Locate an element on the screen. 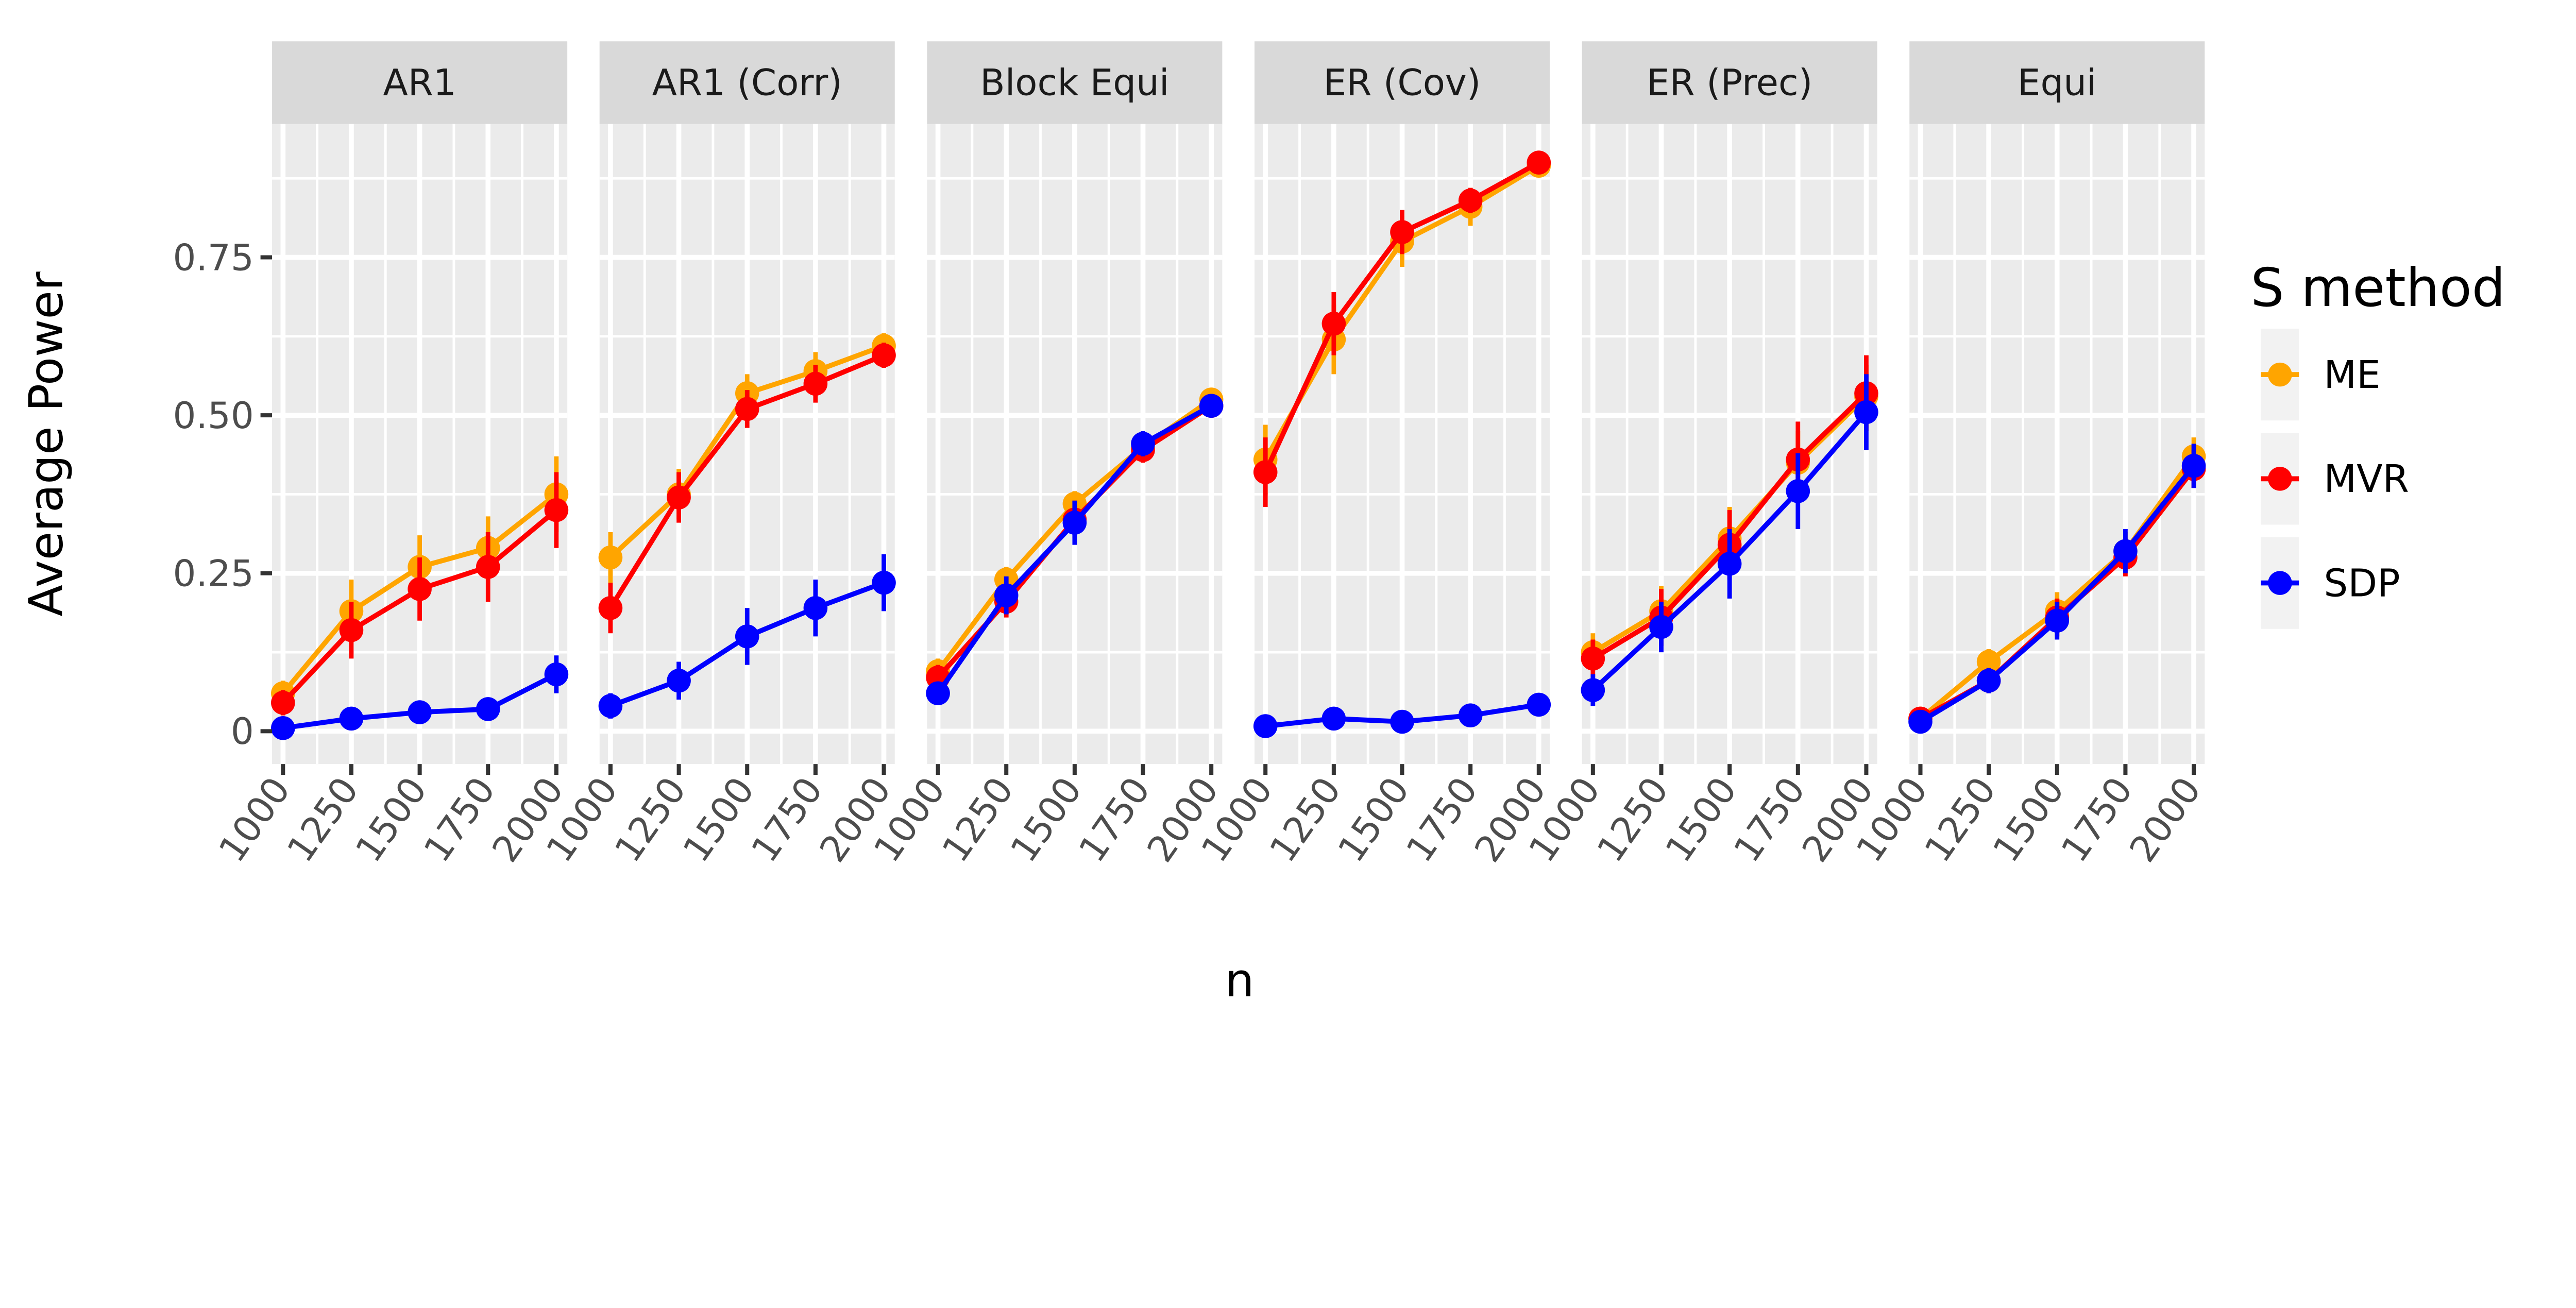  facet-strip-label: ER (Prec) is located at coordinates (1729, 82).